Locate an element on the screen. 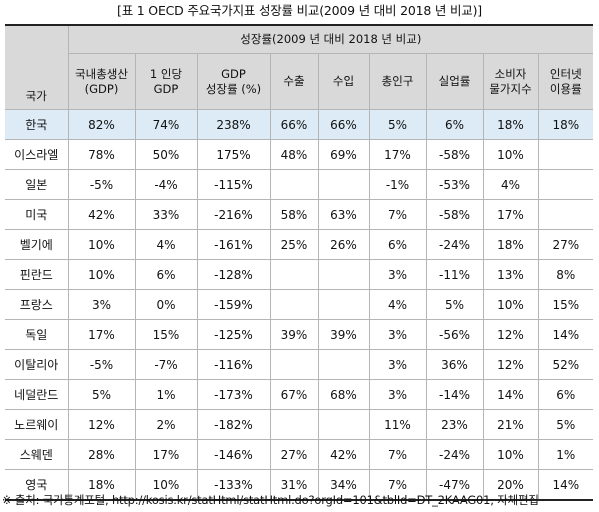  value-cell: 52% is located at coordinates (565, 364).